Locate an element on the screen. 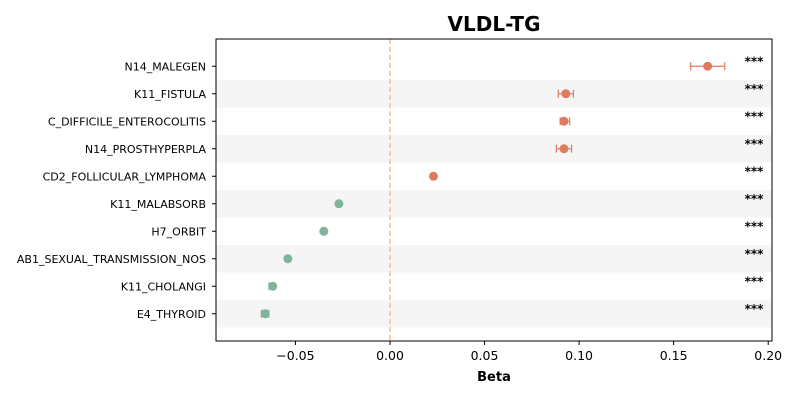  y-tick-label: AB1_SEXUAL_TRANSMISSION_NOS is located at coordinates (111, 259).